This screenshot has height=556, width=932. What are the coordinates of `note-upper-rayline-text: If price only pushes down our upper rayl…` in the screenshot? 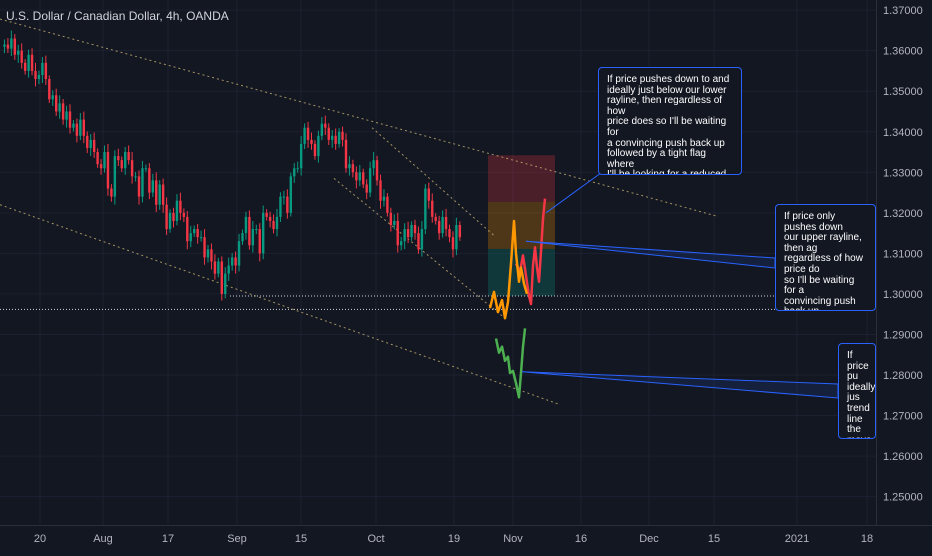 It's located at (823, 260).